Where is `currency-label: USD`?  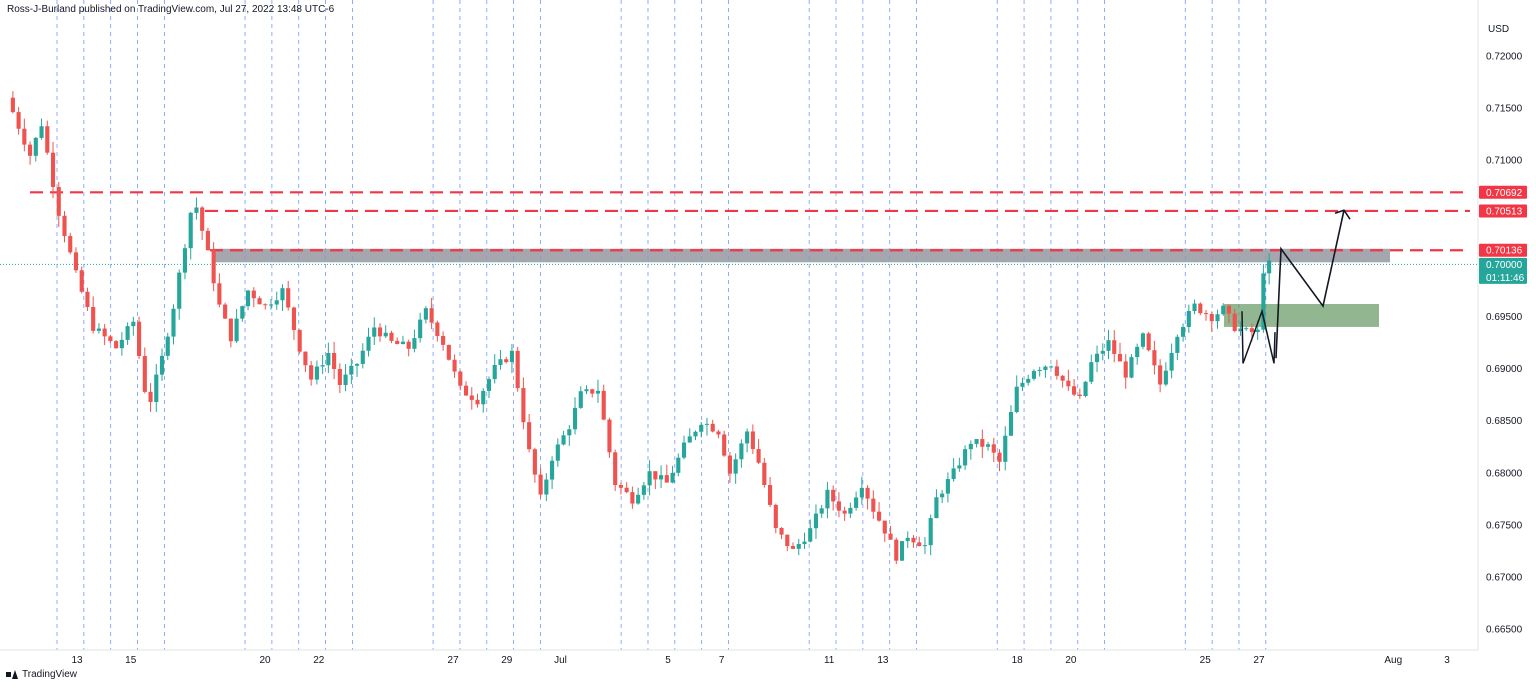
currency-label: USD is located at coordinates (1498, 29).